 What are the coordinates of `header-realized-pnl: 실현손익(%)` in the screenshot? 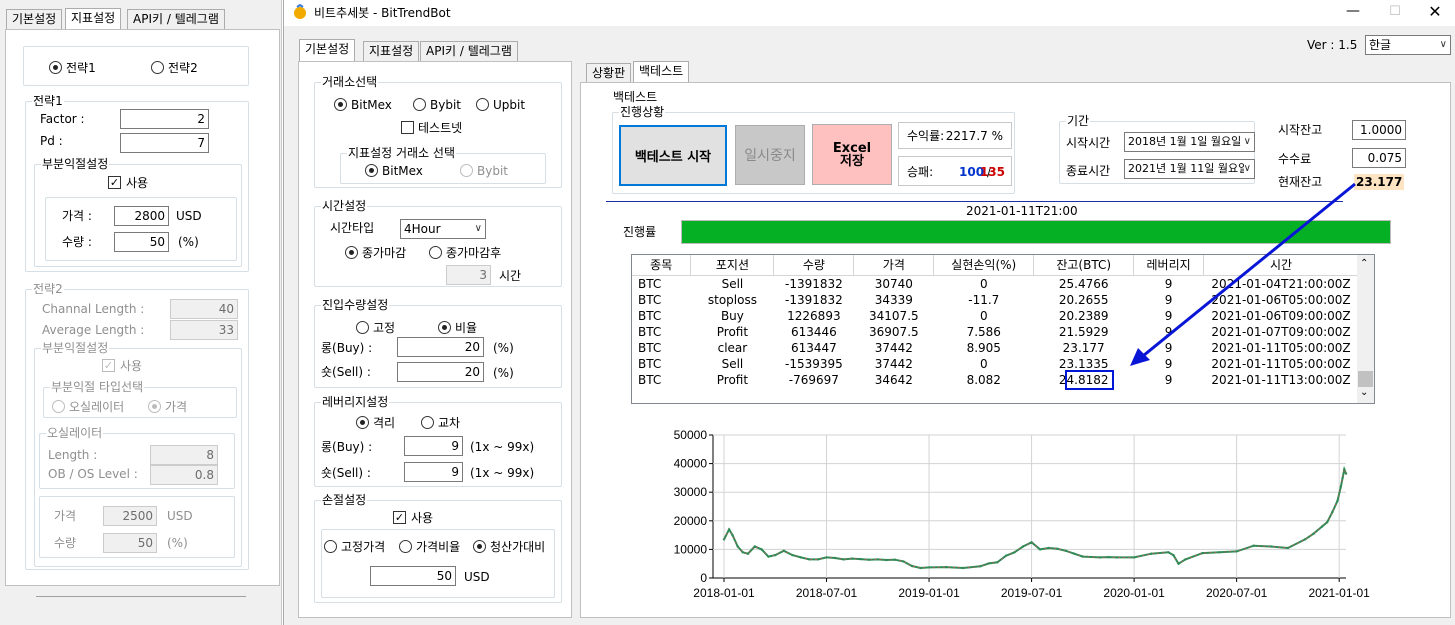 It's located at (984, 265).